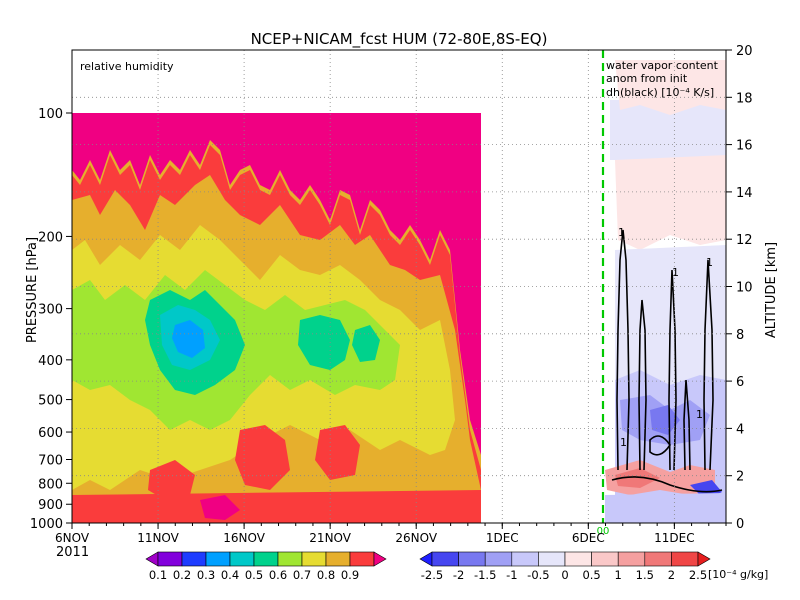  What do you see at coordinates (744, 240) in the screenshot?
I see `y2-tick-label: 12` at bounding box center [744, 240].